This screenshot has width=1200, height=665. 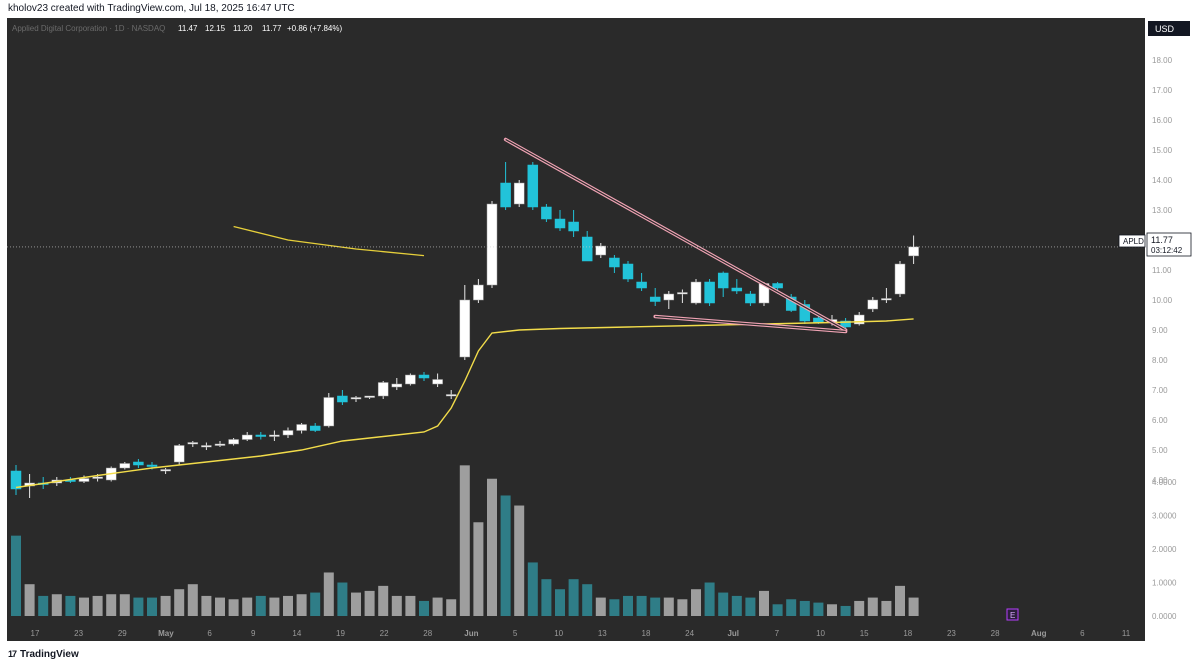 I want to click on legend-low: 11.20, so click(x=243, y=28).